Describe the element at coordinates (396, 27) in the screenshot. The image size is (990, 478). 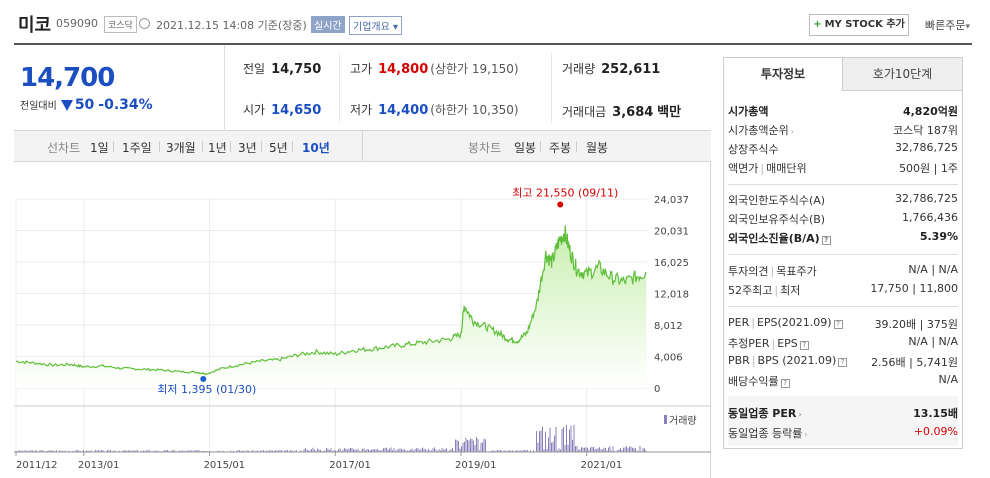
I see `chevron-down-icon: ▾` at that location.